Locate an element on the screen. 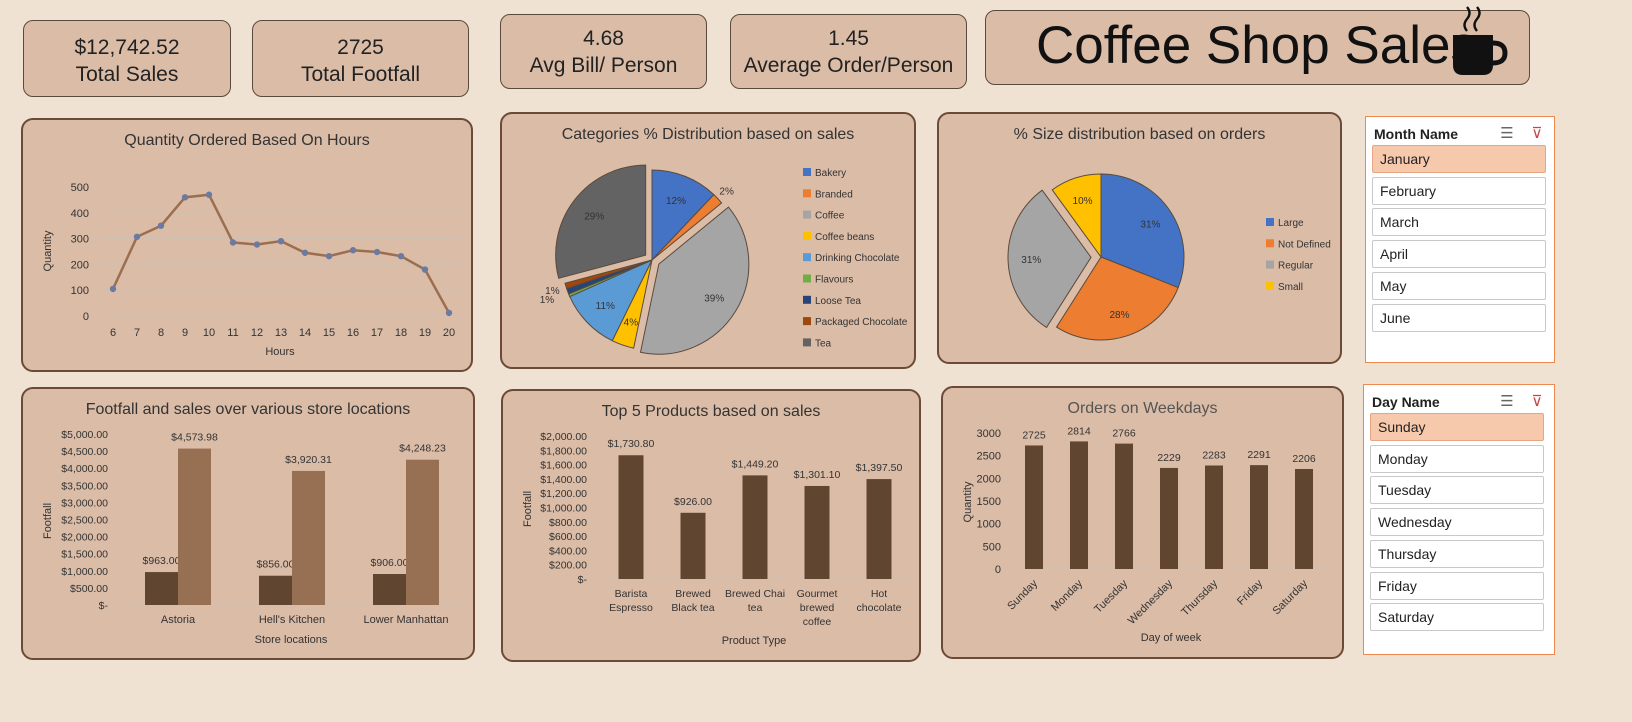 Image resolution: width=1632 pixels, height=722 pixels. legend-label: Packaged Chocolate is located at coordinates (861, 322).